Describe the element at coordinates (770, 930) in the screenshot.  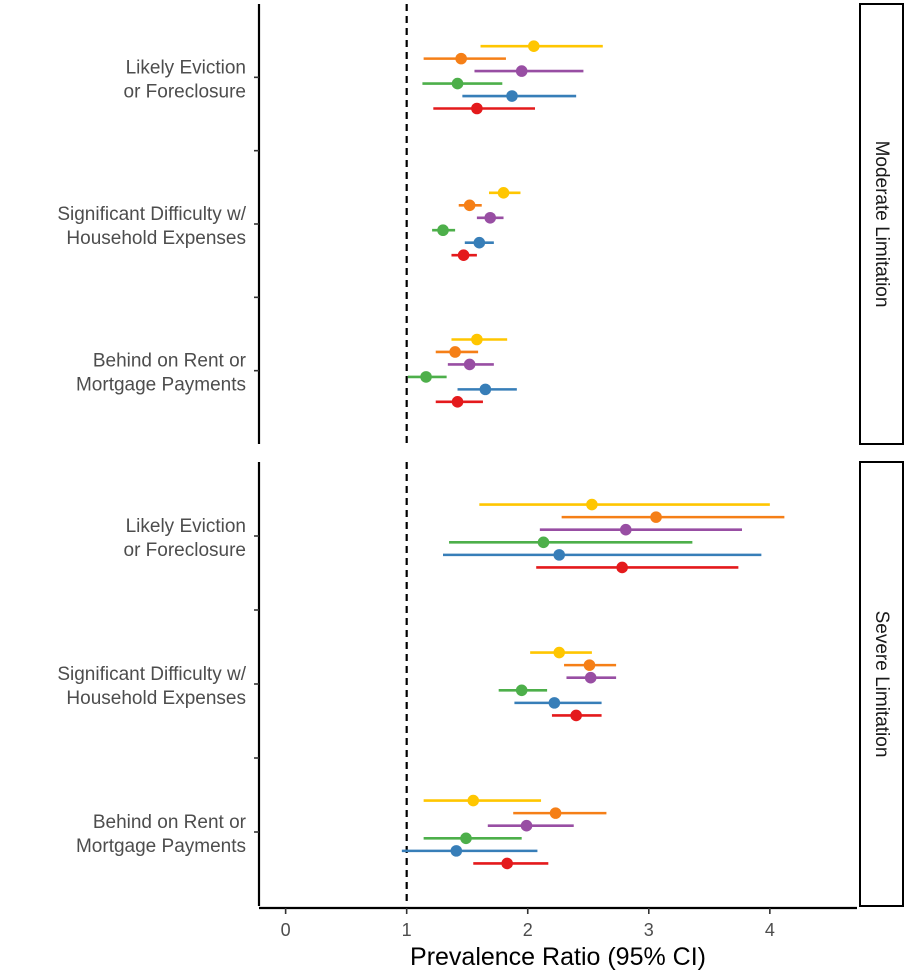
I see `x-tick-label: 4` at that location.